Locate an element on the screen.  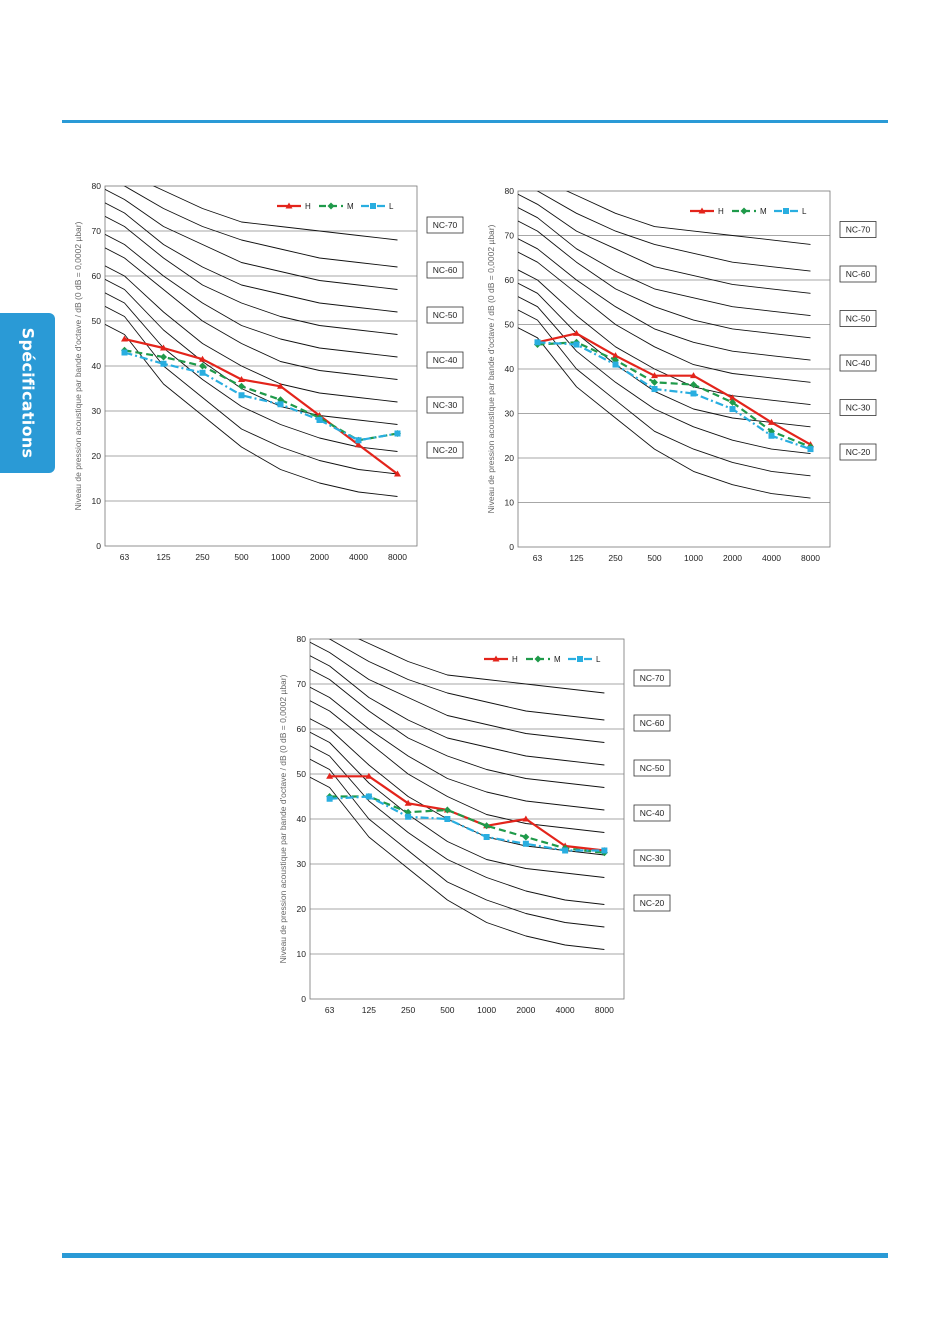
legend-label-M: M is located at coordinates (763, 211).